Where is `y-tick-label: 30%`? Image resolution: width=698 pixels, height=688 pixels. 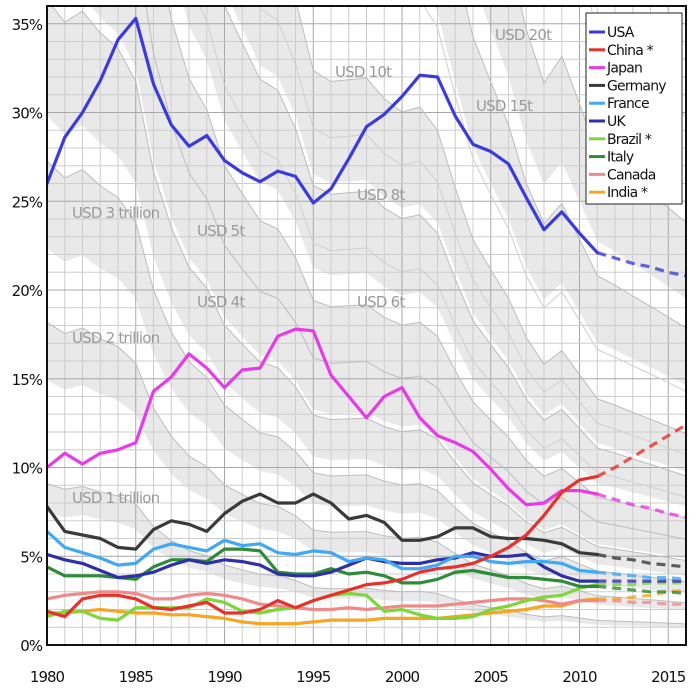
y-tick-label: 30% is located at coordinates (27, 114).